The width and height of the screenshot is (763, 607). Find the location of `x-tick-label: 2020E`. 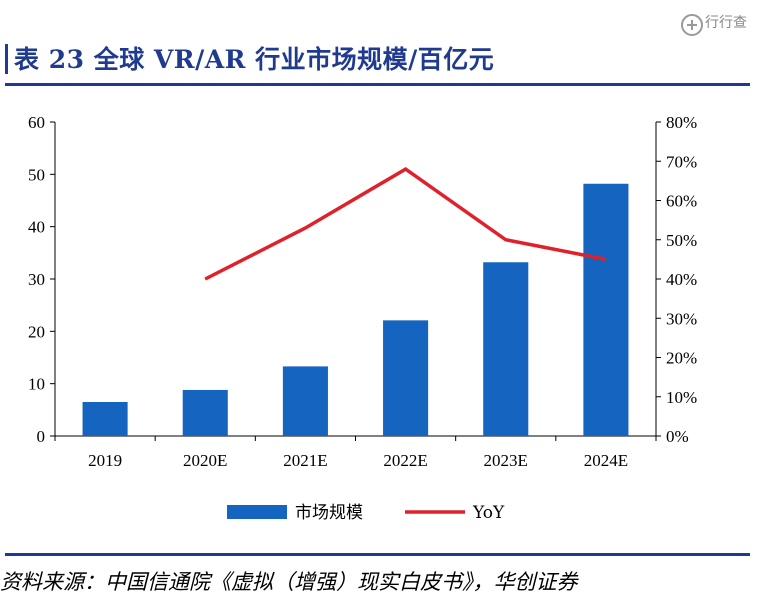

x-tick-label: 2020E is located at coordinates (205, 460).